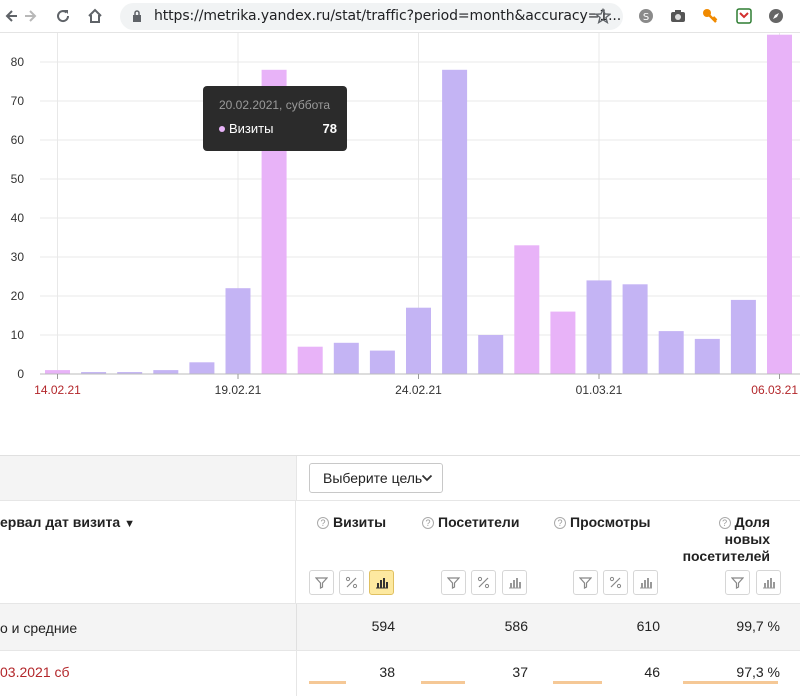  Describe the element at coordinates (652, 672) in the screenshot. I see `row-pageviews: 46` at that location.